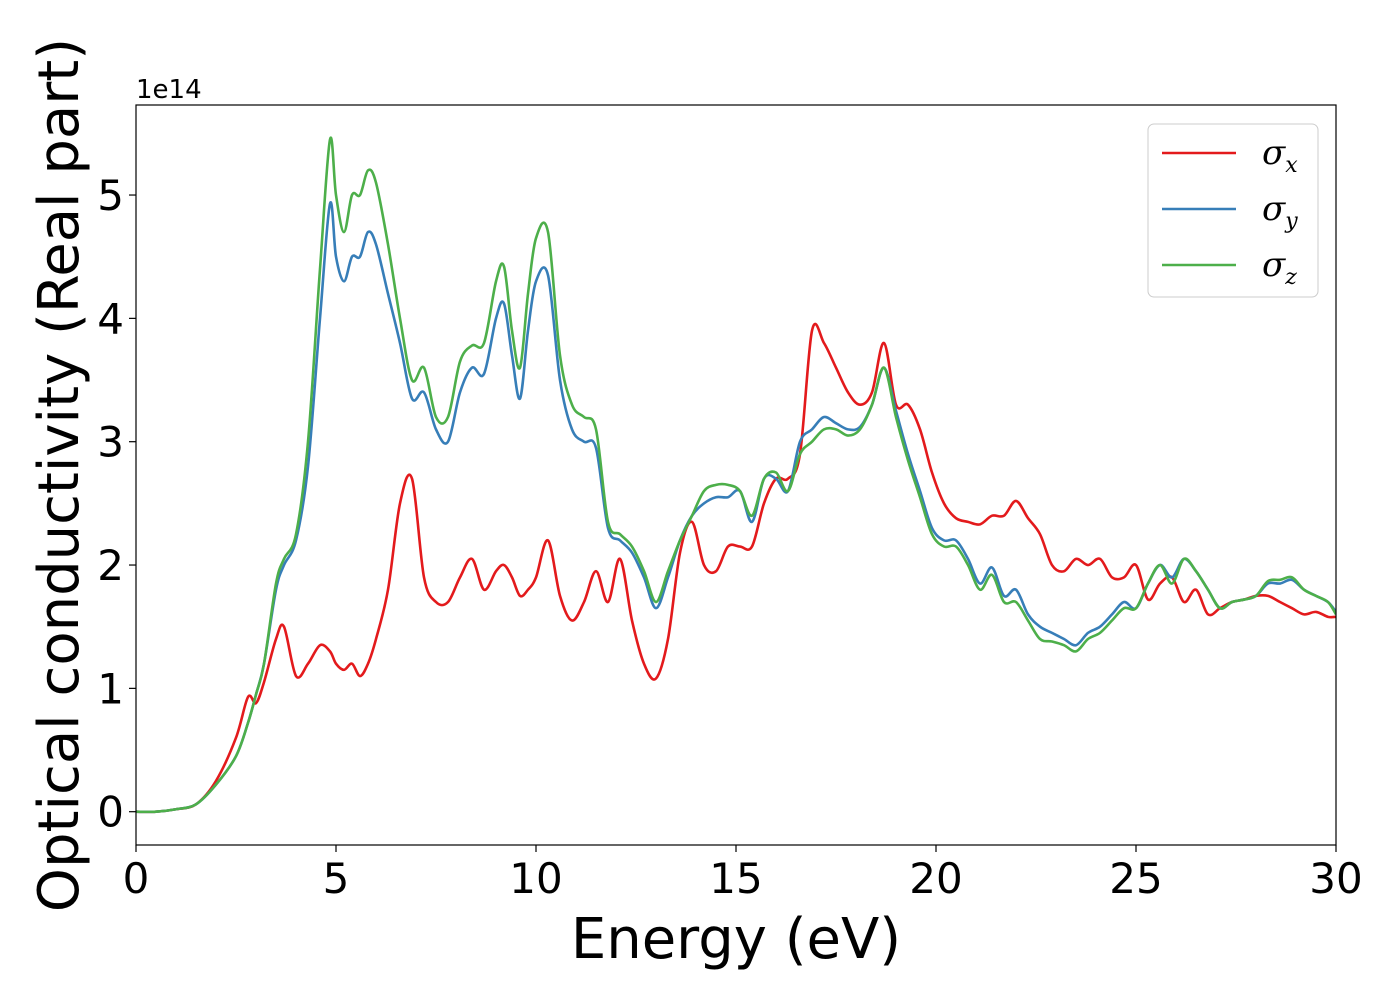 The image size is (1400, 1000). What do you see at coordinates (110, 812) in the screenshot?
I see `y-tick-label: 0` at bounding box center [110, 812].